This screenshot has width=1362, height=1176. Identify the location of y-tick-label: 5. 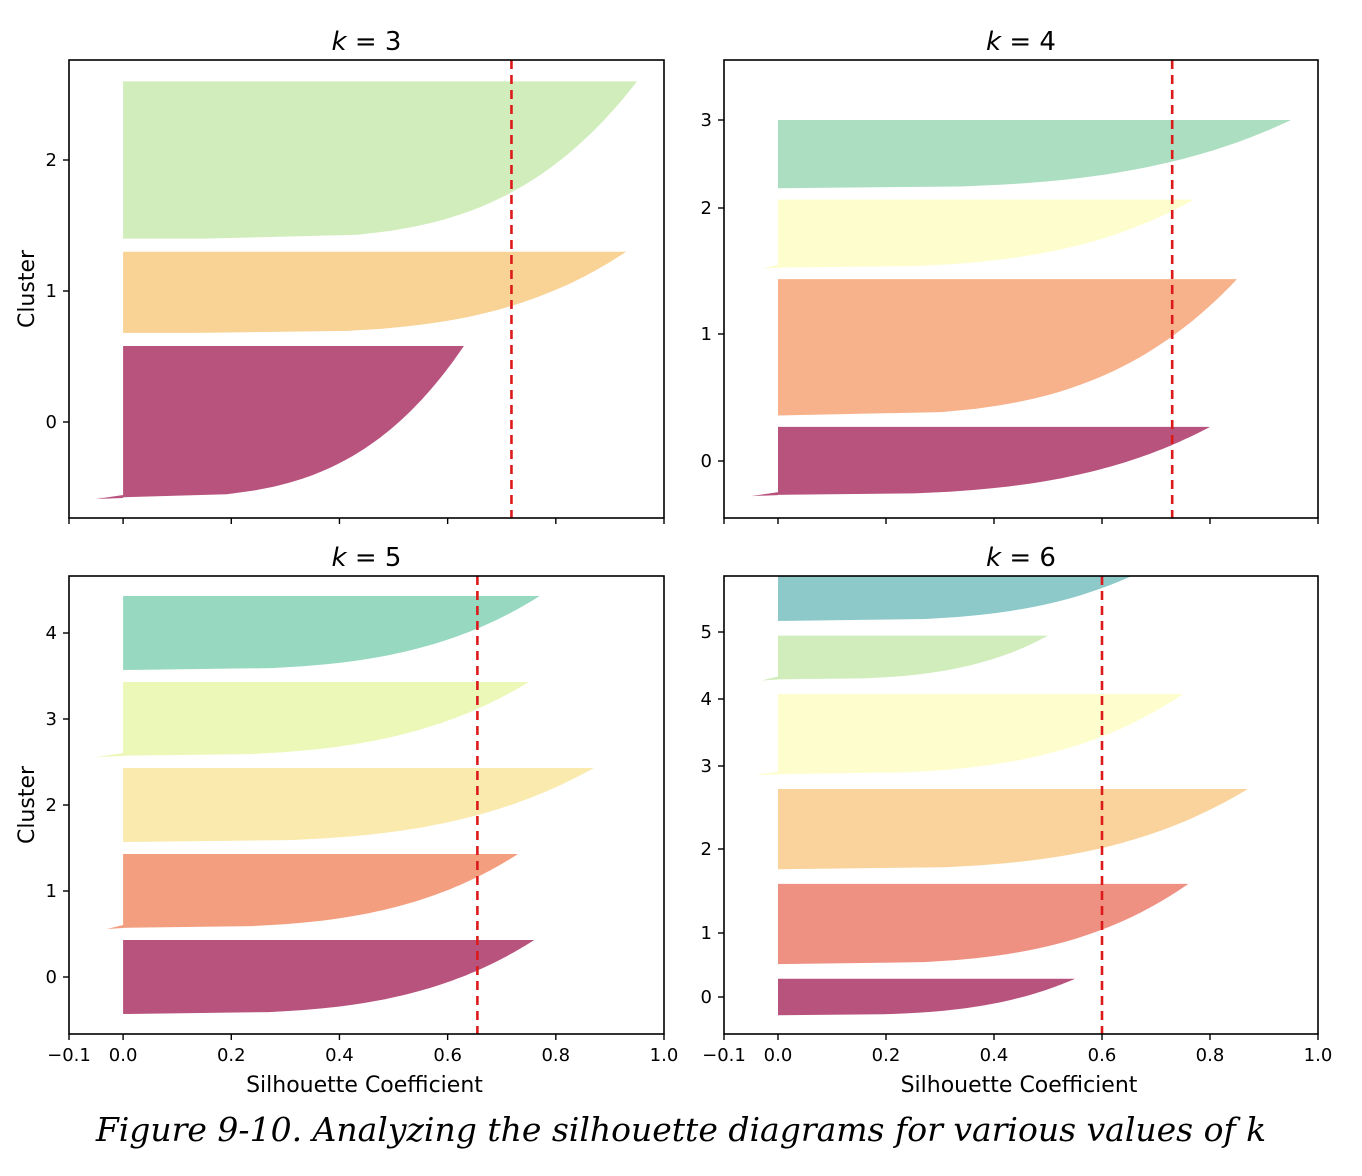
(706, 632).